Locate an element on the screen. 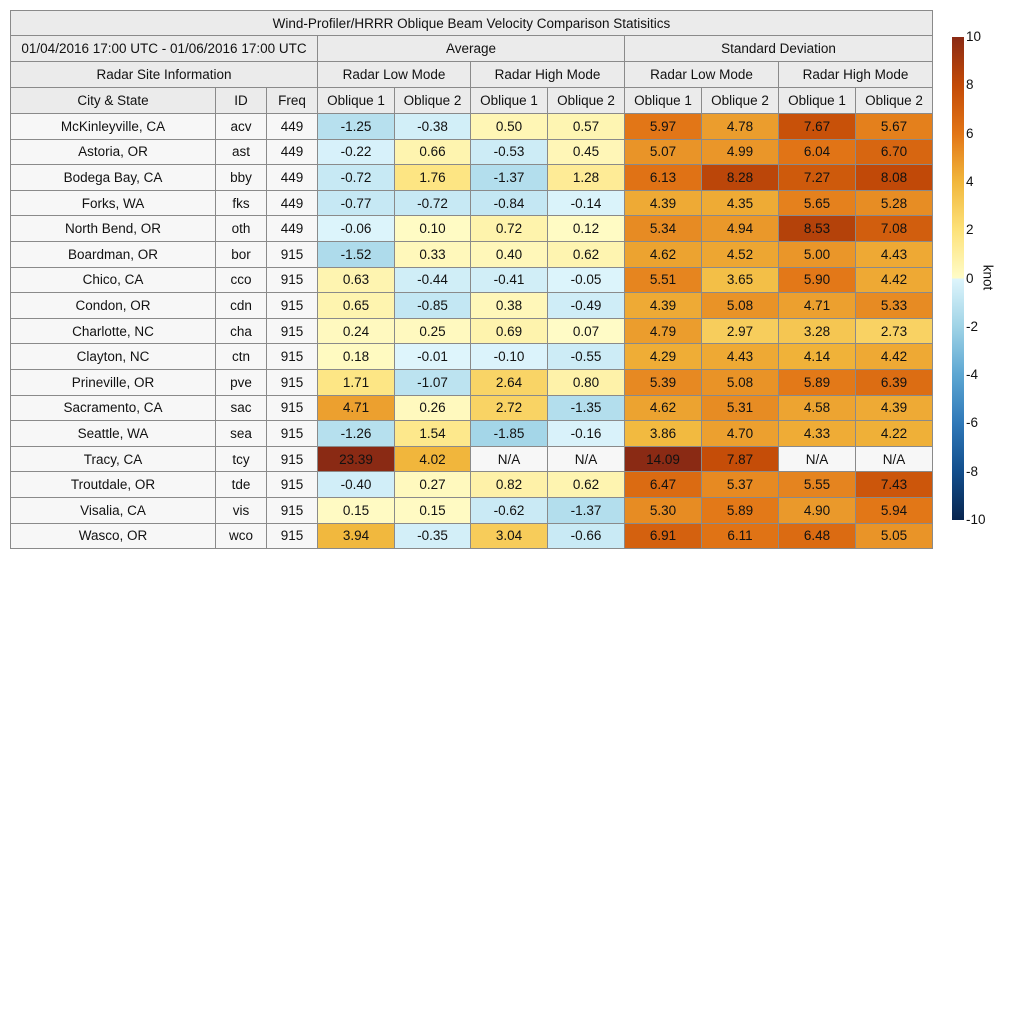 This screenshot has width=1024, height=1024. heatmap-cell: 0.63 is located at coordinates (356, 280).